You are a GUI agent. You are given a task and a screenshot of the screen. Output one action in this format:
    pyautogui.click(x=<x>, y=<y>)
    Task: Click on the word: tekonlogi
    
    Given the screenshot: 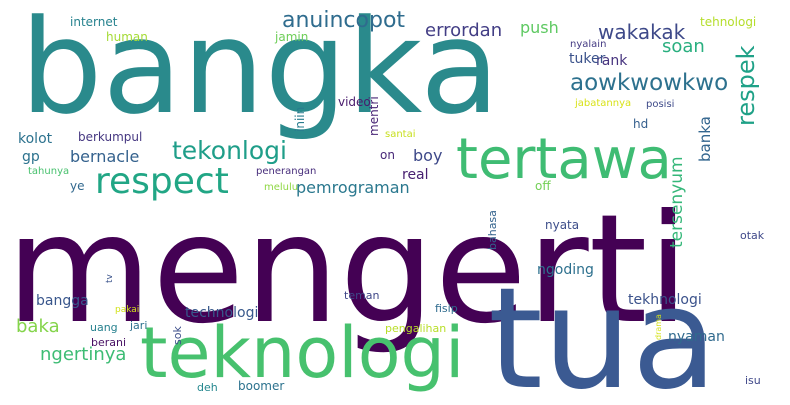 What is the action you would take?
    pyautogui.click(x=229, y=150)
    